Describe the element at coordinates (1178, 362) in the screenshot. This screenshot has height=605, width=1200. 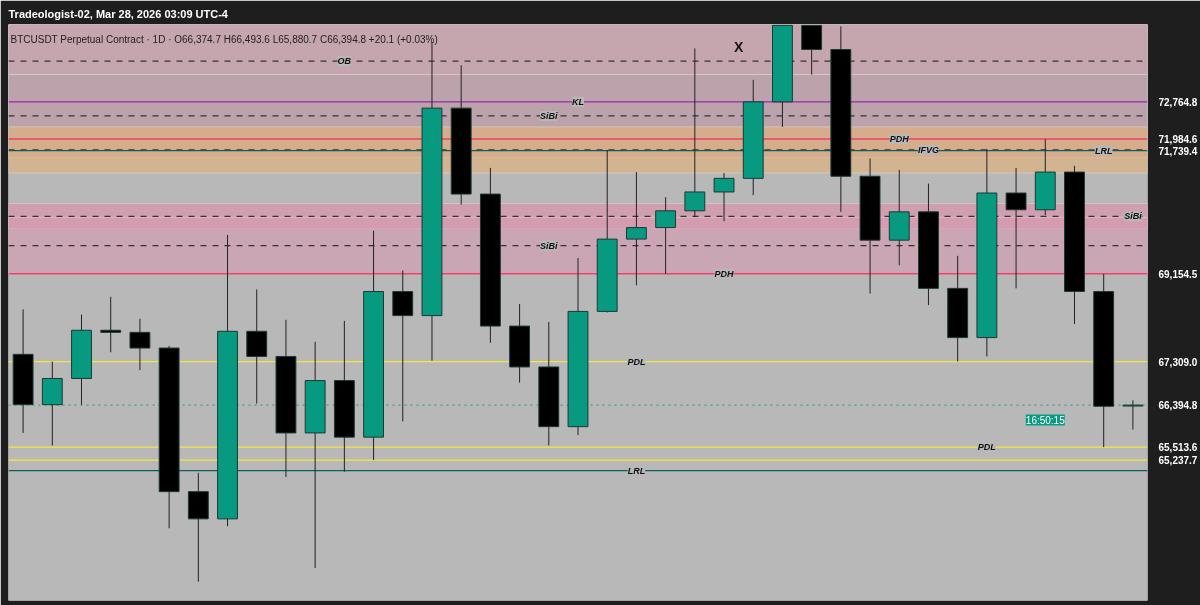
I see `y-tick-label: 67,309.0` at that location.